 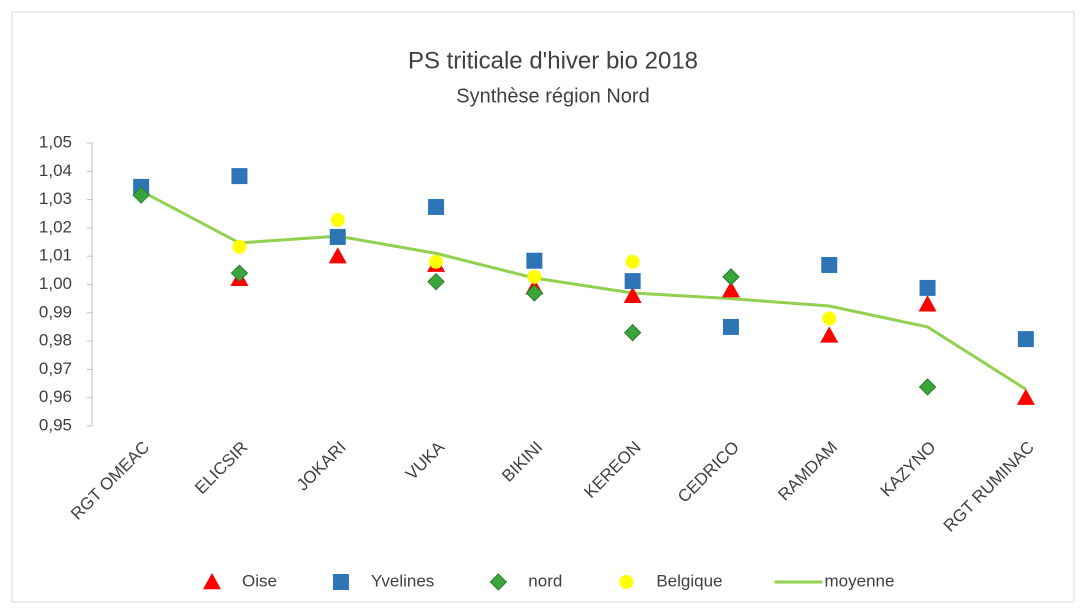 I want to click on legend-label: Yvelines, so click(x=402, y=580).